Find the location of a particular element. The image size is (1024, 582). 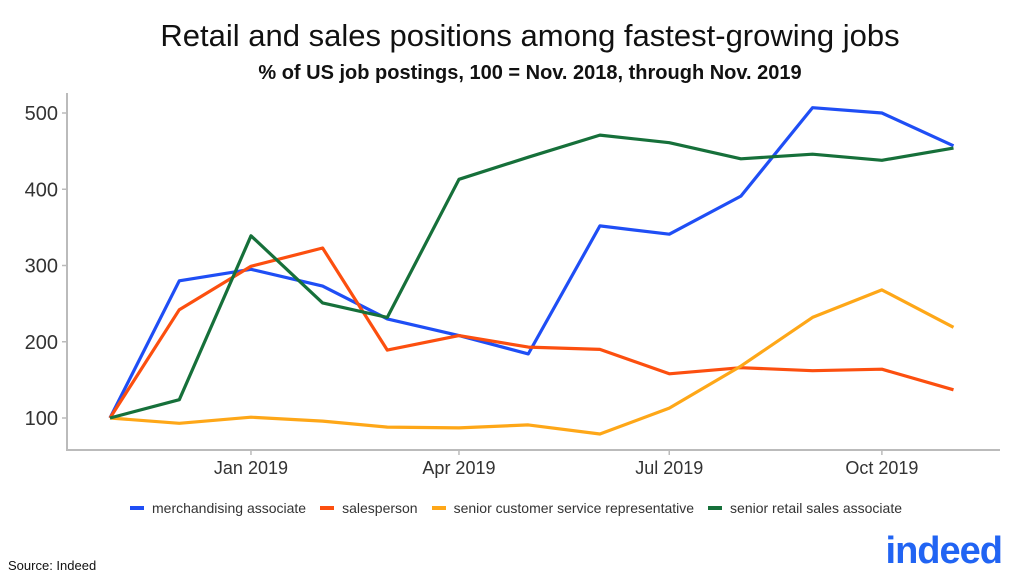

y-tick-label: 400 is located at coordinates (41, 190).